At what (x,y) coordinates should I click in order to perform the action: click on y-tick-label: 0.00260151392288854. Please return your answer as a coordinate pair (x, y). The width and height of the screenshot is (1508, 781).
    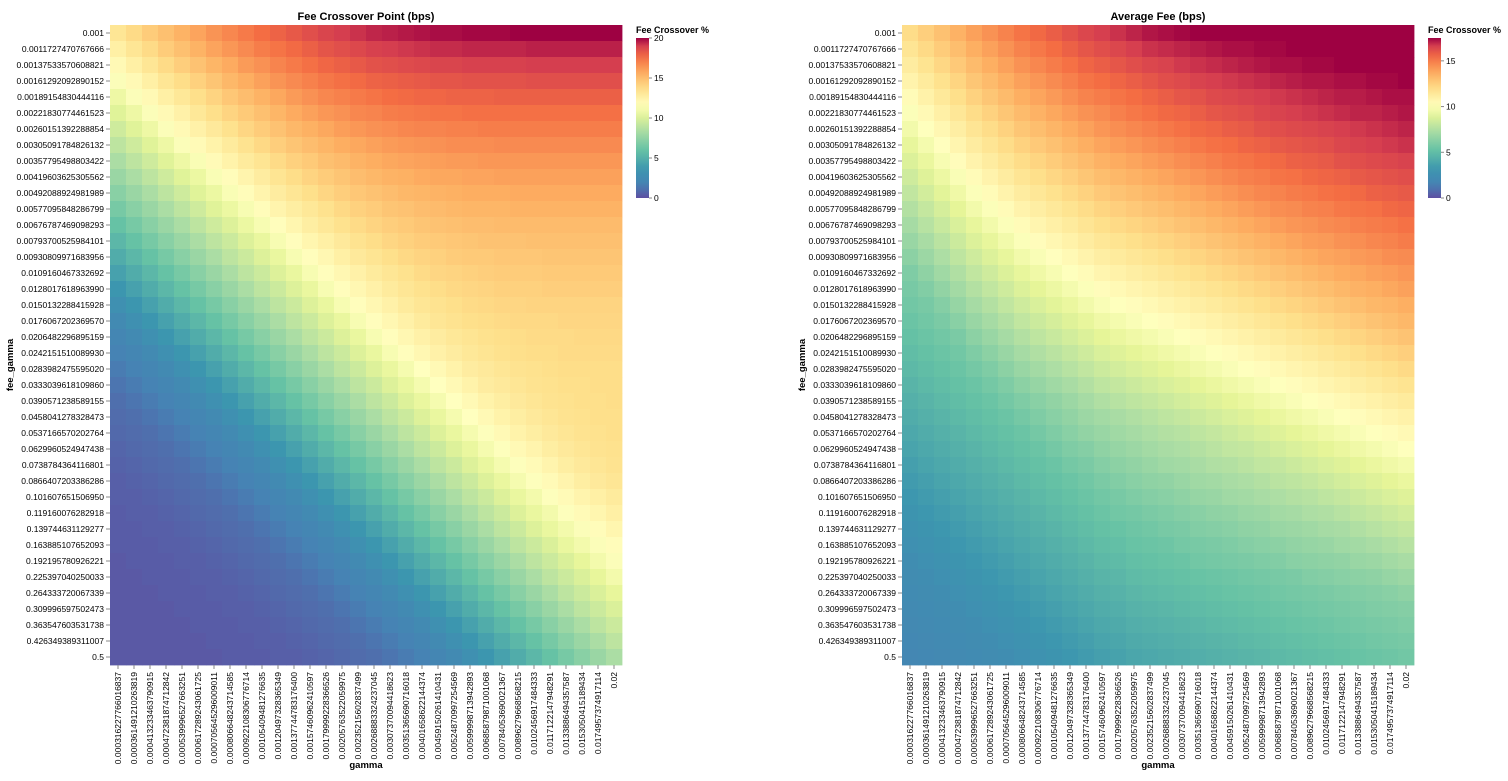
    Looking at the image, I should click on (61, 129).